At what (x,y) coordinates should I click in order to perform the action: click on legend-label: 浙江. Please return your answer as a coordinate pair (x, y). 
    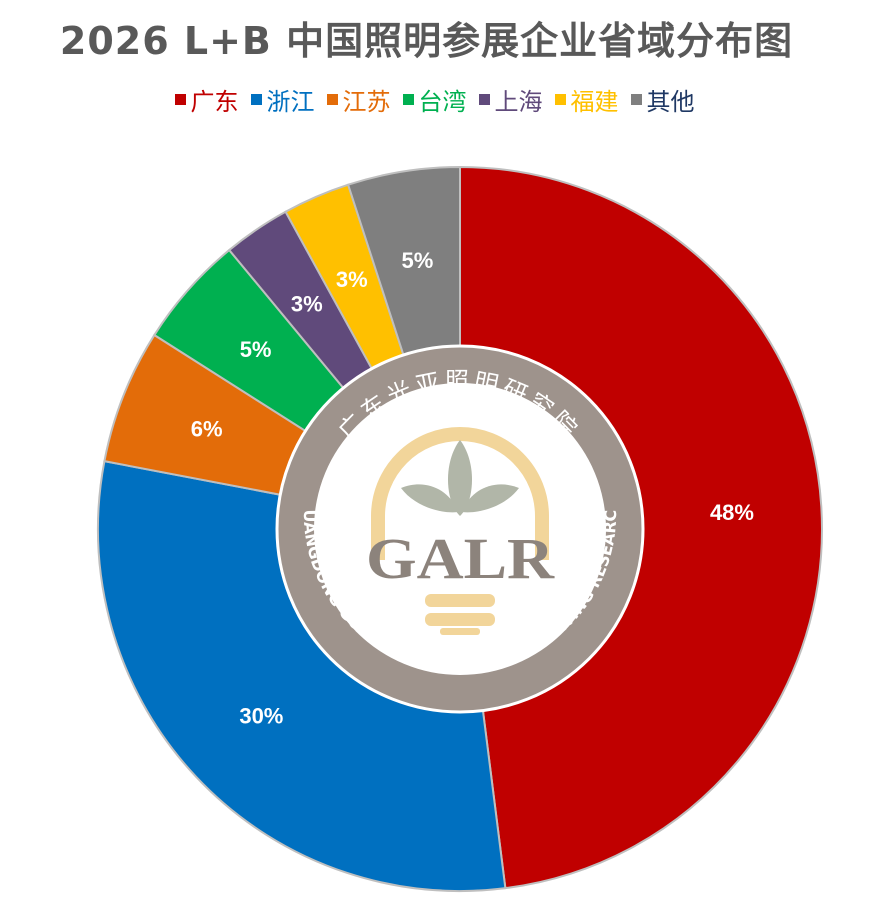
    Looking at the image, I should click on (290, 102).